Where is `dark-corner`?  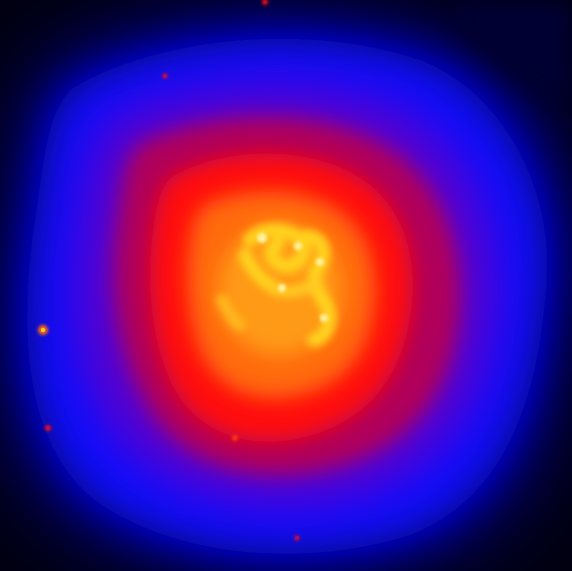 dark-corner is located at coordinates (513, 50).